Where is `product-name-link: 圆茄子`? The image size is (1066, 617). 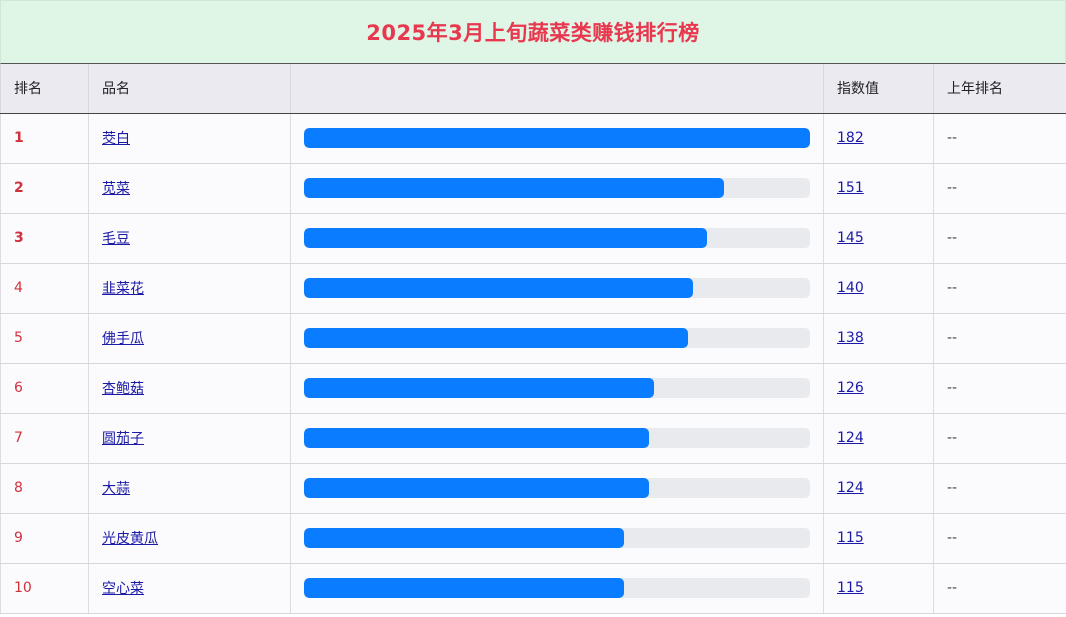 product-name-link: 圆茄子 is located at coordinates (123, 439).